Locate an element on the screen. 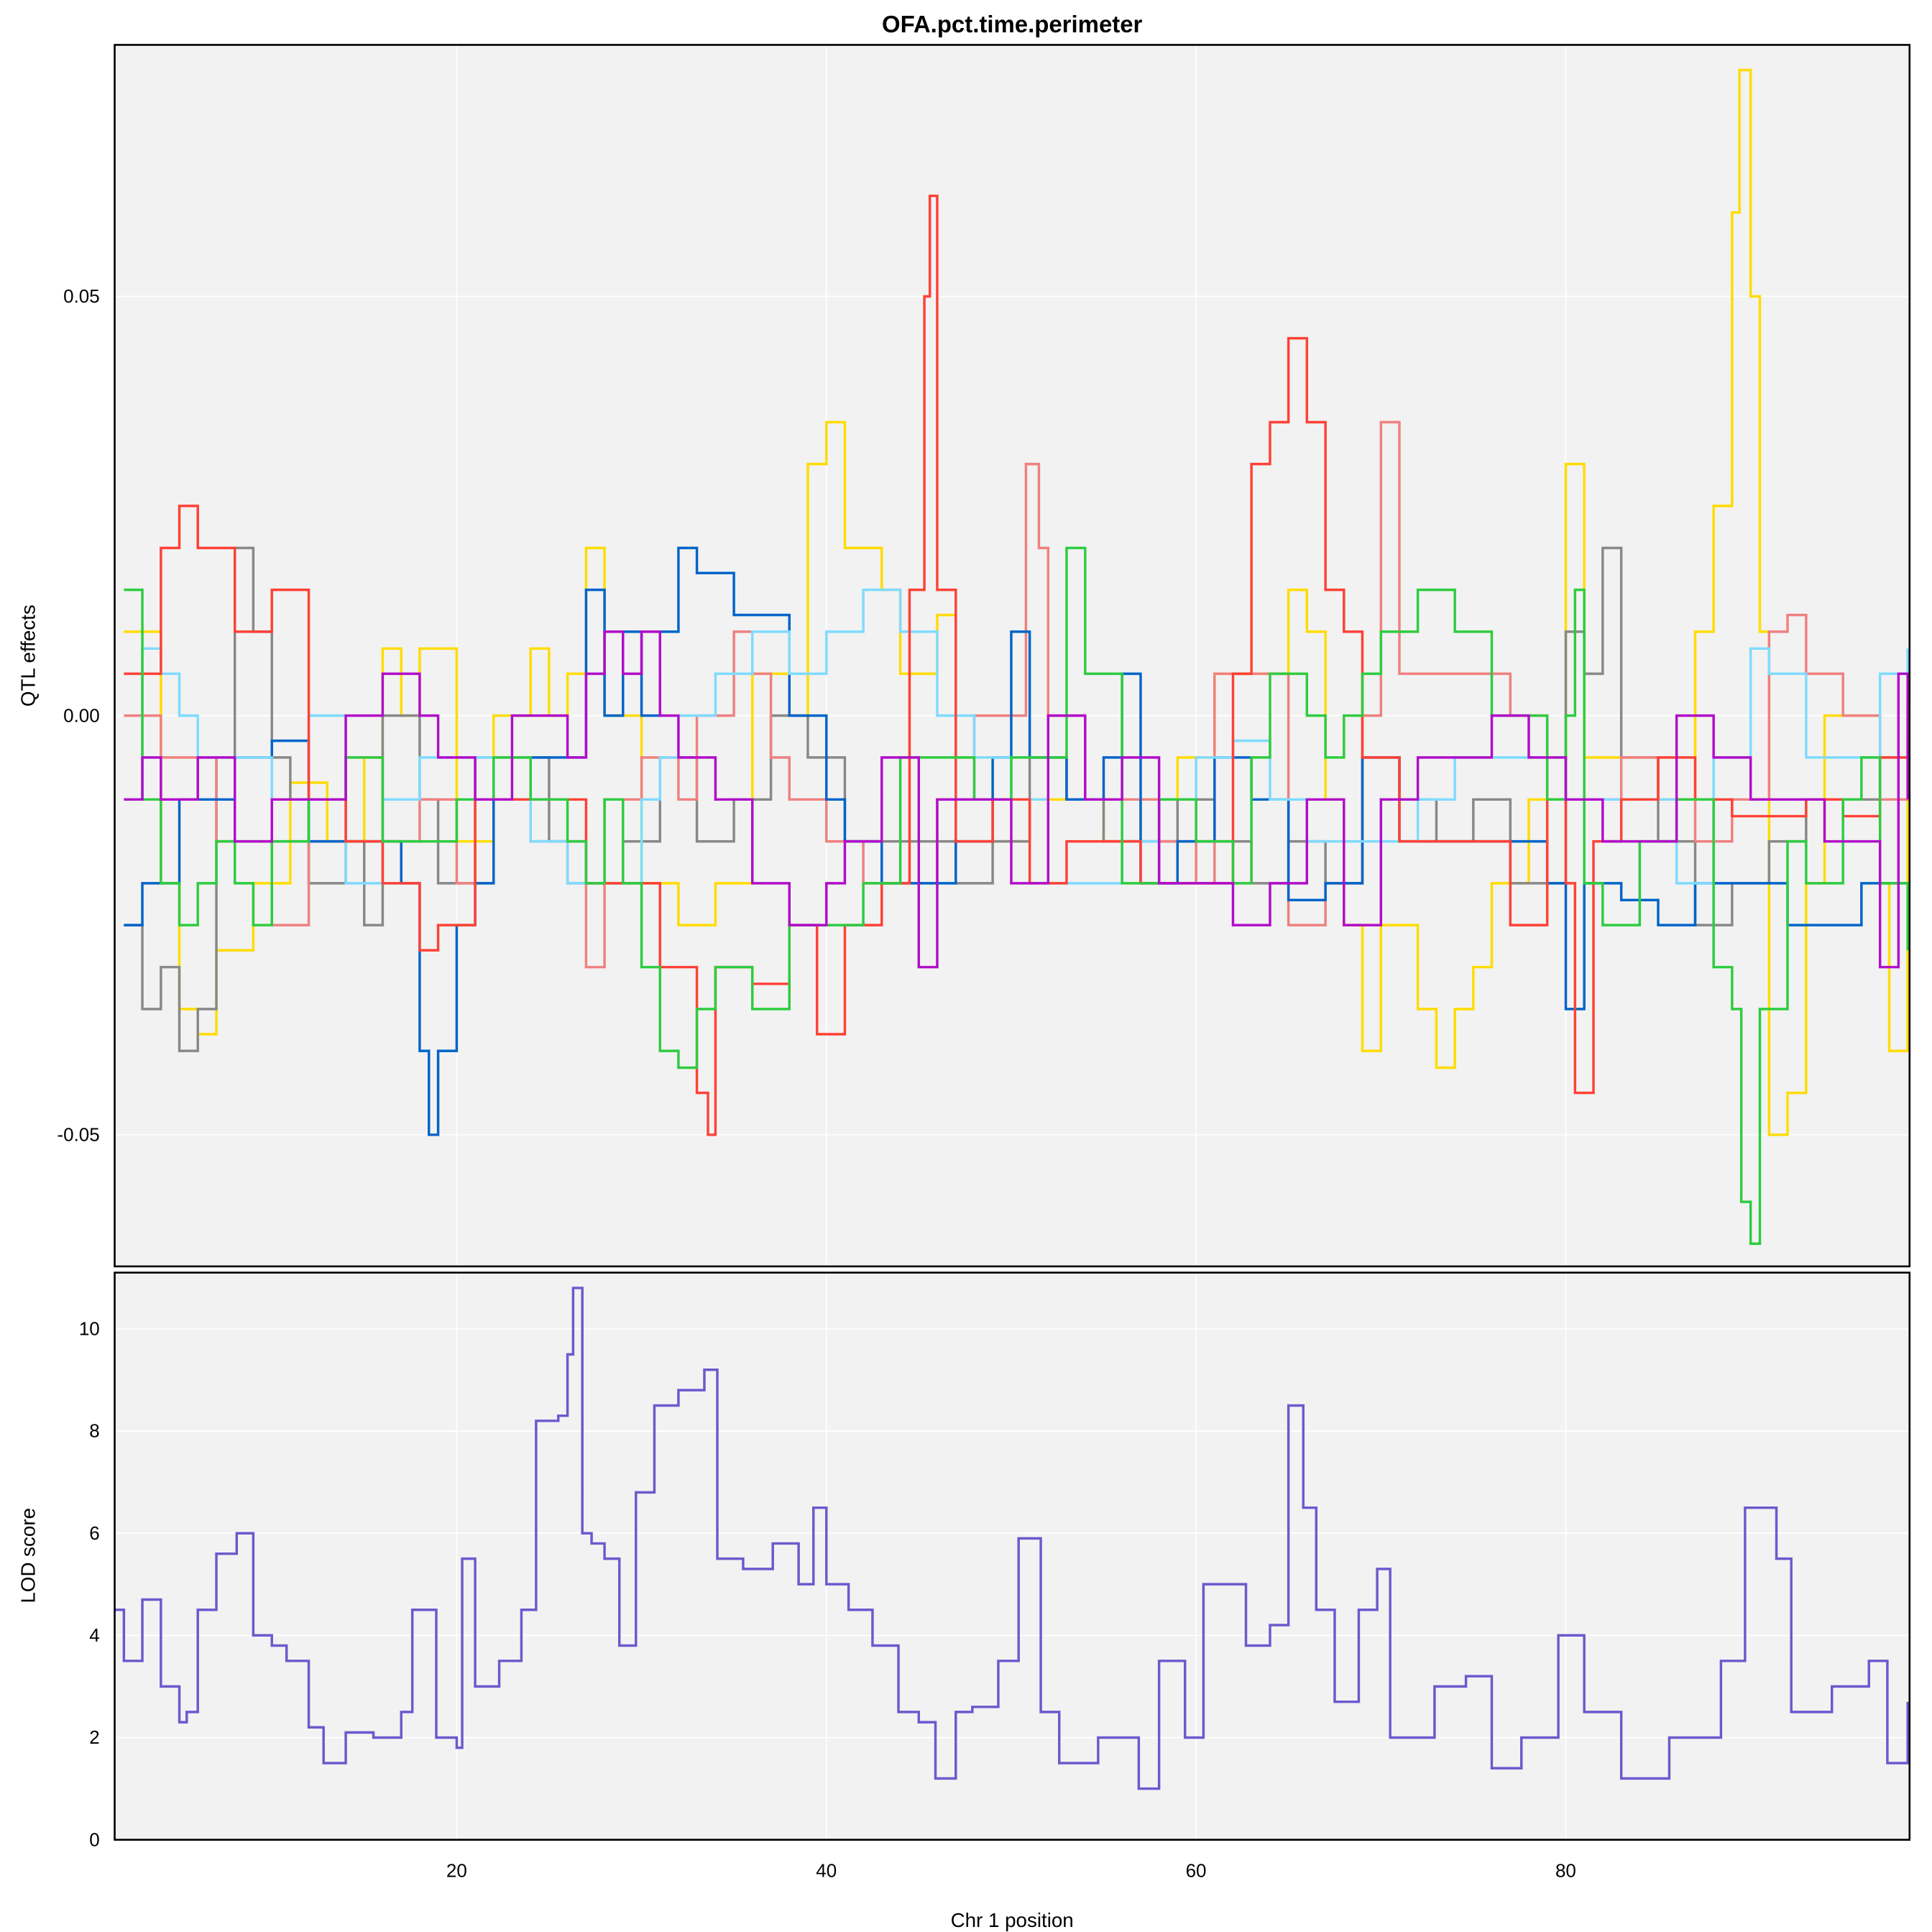 Image resolution: width=1932 pixels, height=1932 pixels. y-axis-label-lod: LOD score is located at coordinates (28, 1556).